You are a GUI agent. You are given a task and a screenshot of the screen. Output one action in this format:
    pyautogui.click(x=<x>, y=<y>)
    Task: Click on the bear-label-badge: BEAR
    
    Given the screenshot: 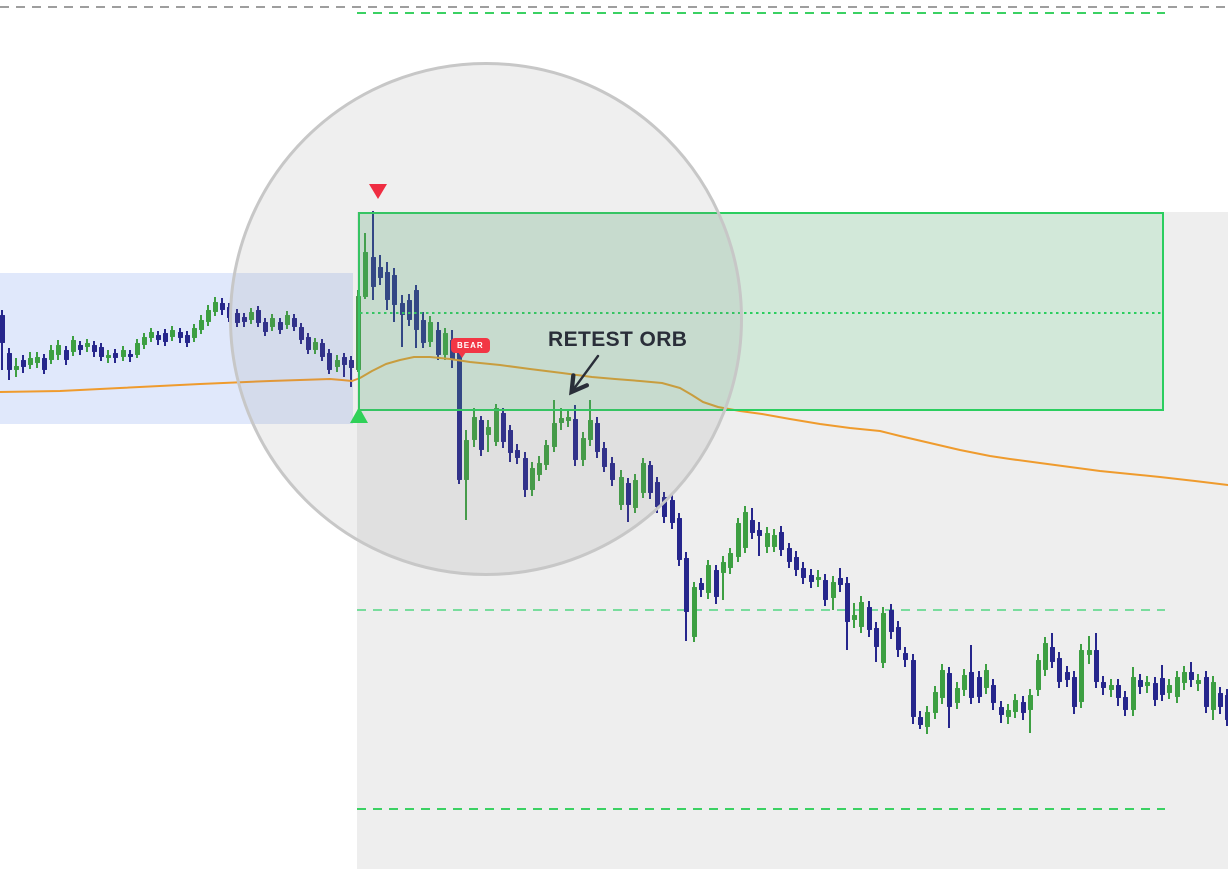 What is the action you would take?
    pyautogui.click(x=470, y=348)
    